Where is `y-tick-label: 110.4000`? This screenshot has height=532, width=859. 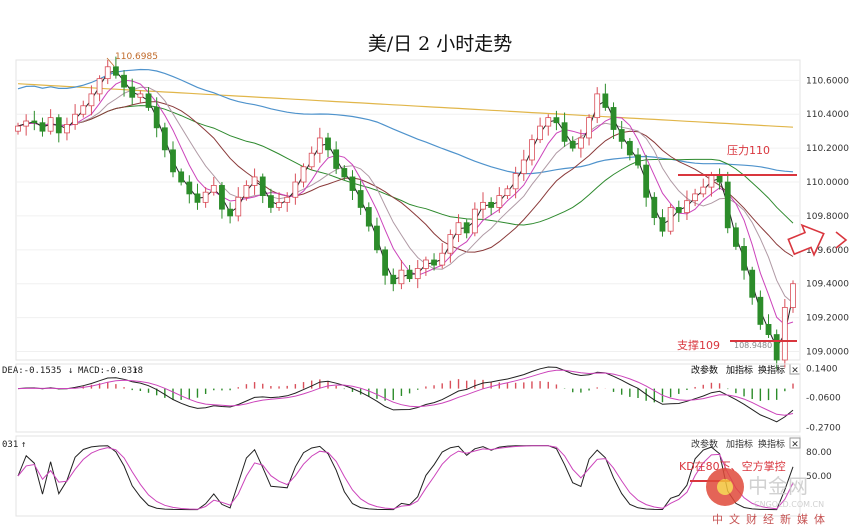 y-tick-label: 110.4000 is located at coordinates (827, 115).